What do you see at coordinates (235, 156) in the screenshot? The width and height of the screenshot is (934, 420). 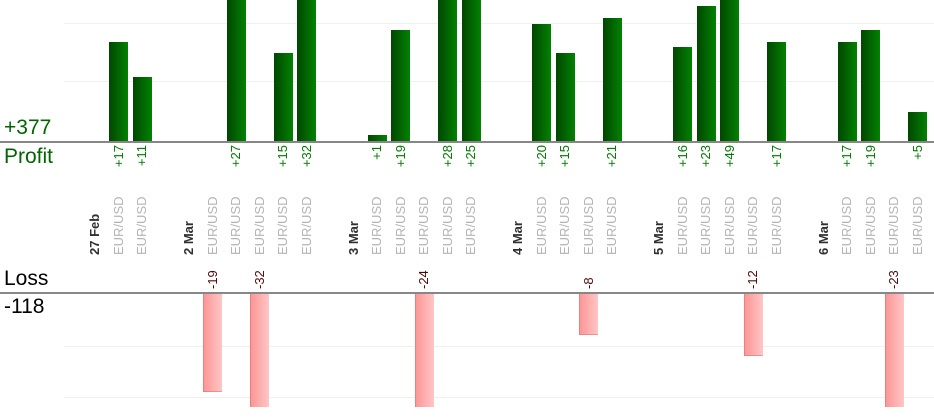 I see `profit-value-label: +27` at bounding box center [235, 156].